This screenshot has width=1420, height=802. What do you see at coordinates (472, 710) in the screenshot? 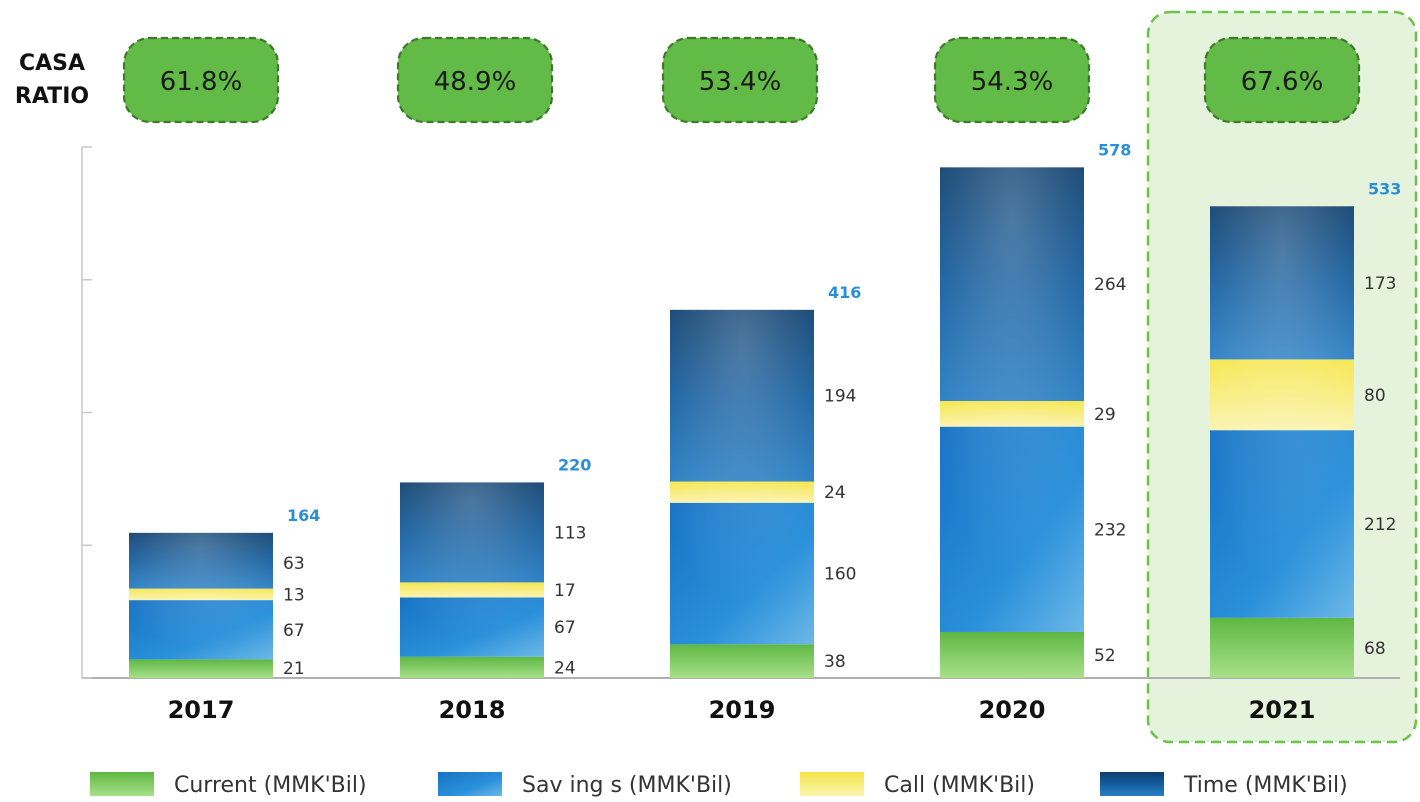
I see `x-axis-label-2018: 2018` at bounding box center [472, 710].